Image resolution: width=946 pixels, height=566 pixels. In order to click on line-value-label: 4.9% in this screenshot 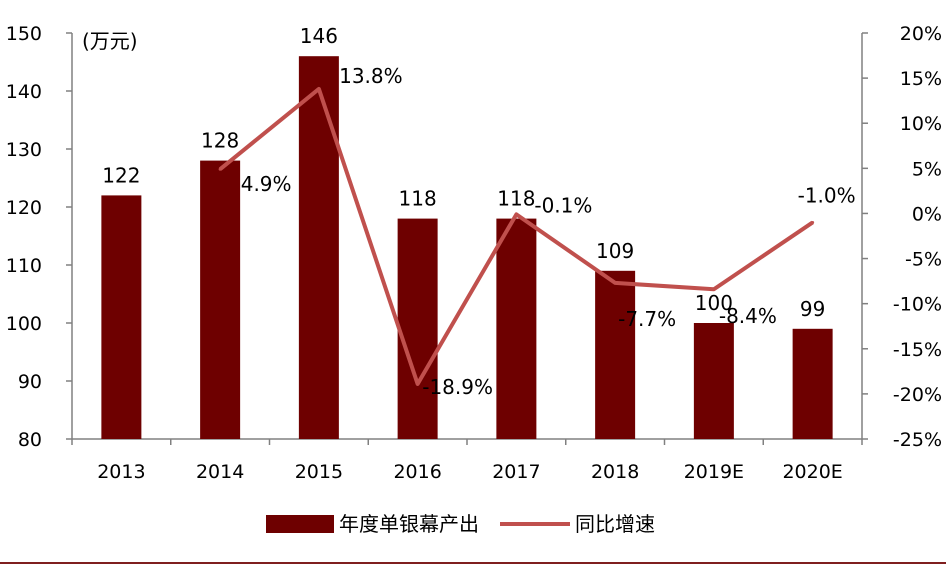, I will do `click(266, 184)`.